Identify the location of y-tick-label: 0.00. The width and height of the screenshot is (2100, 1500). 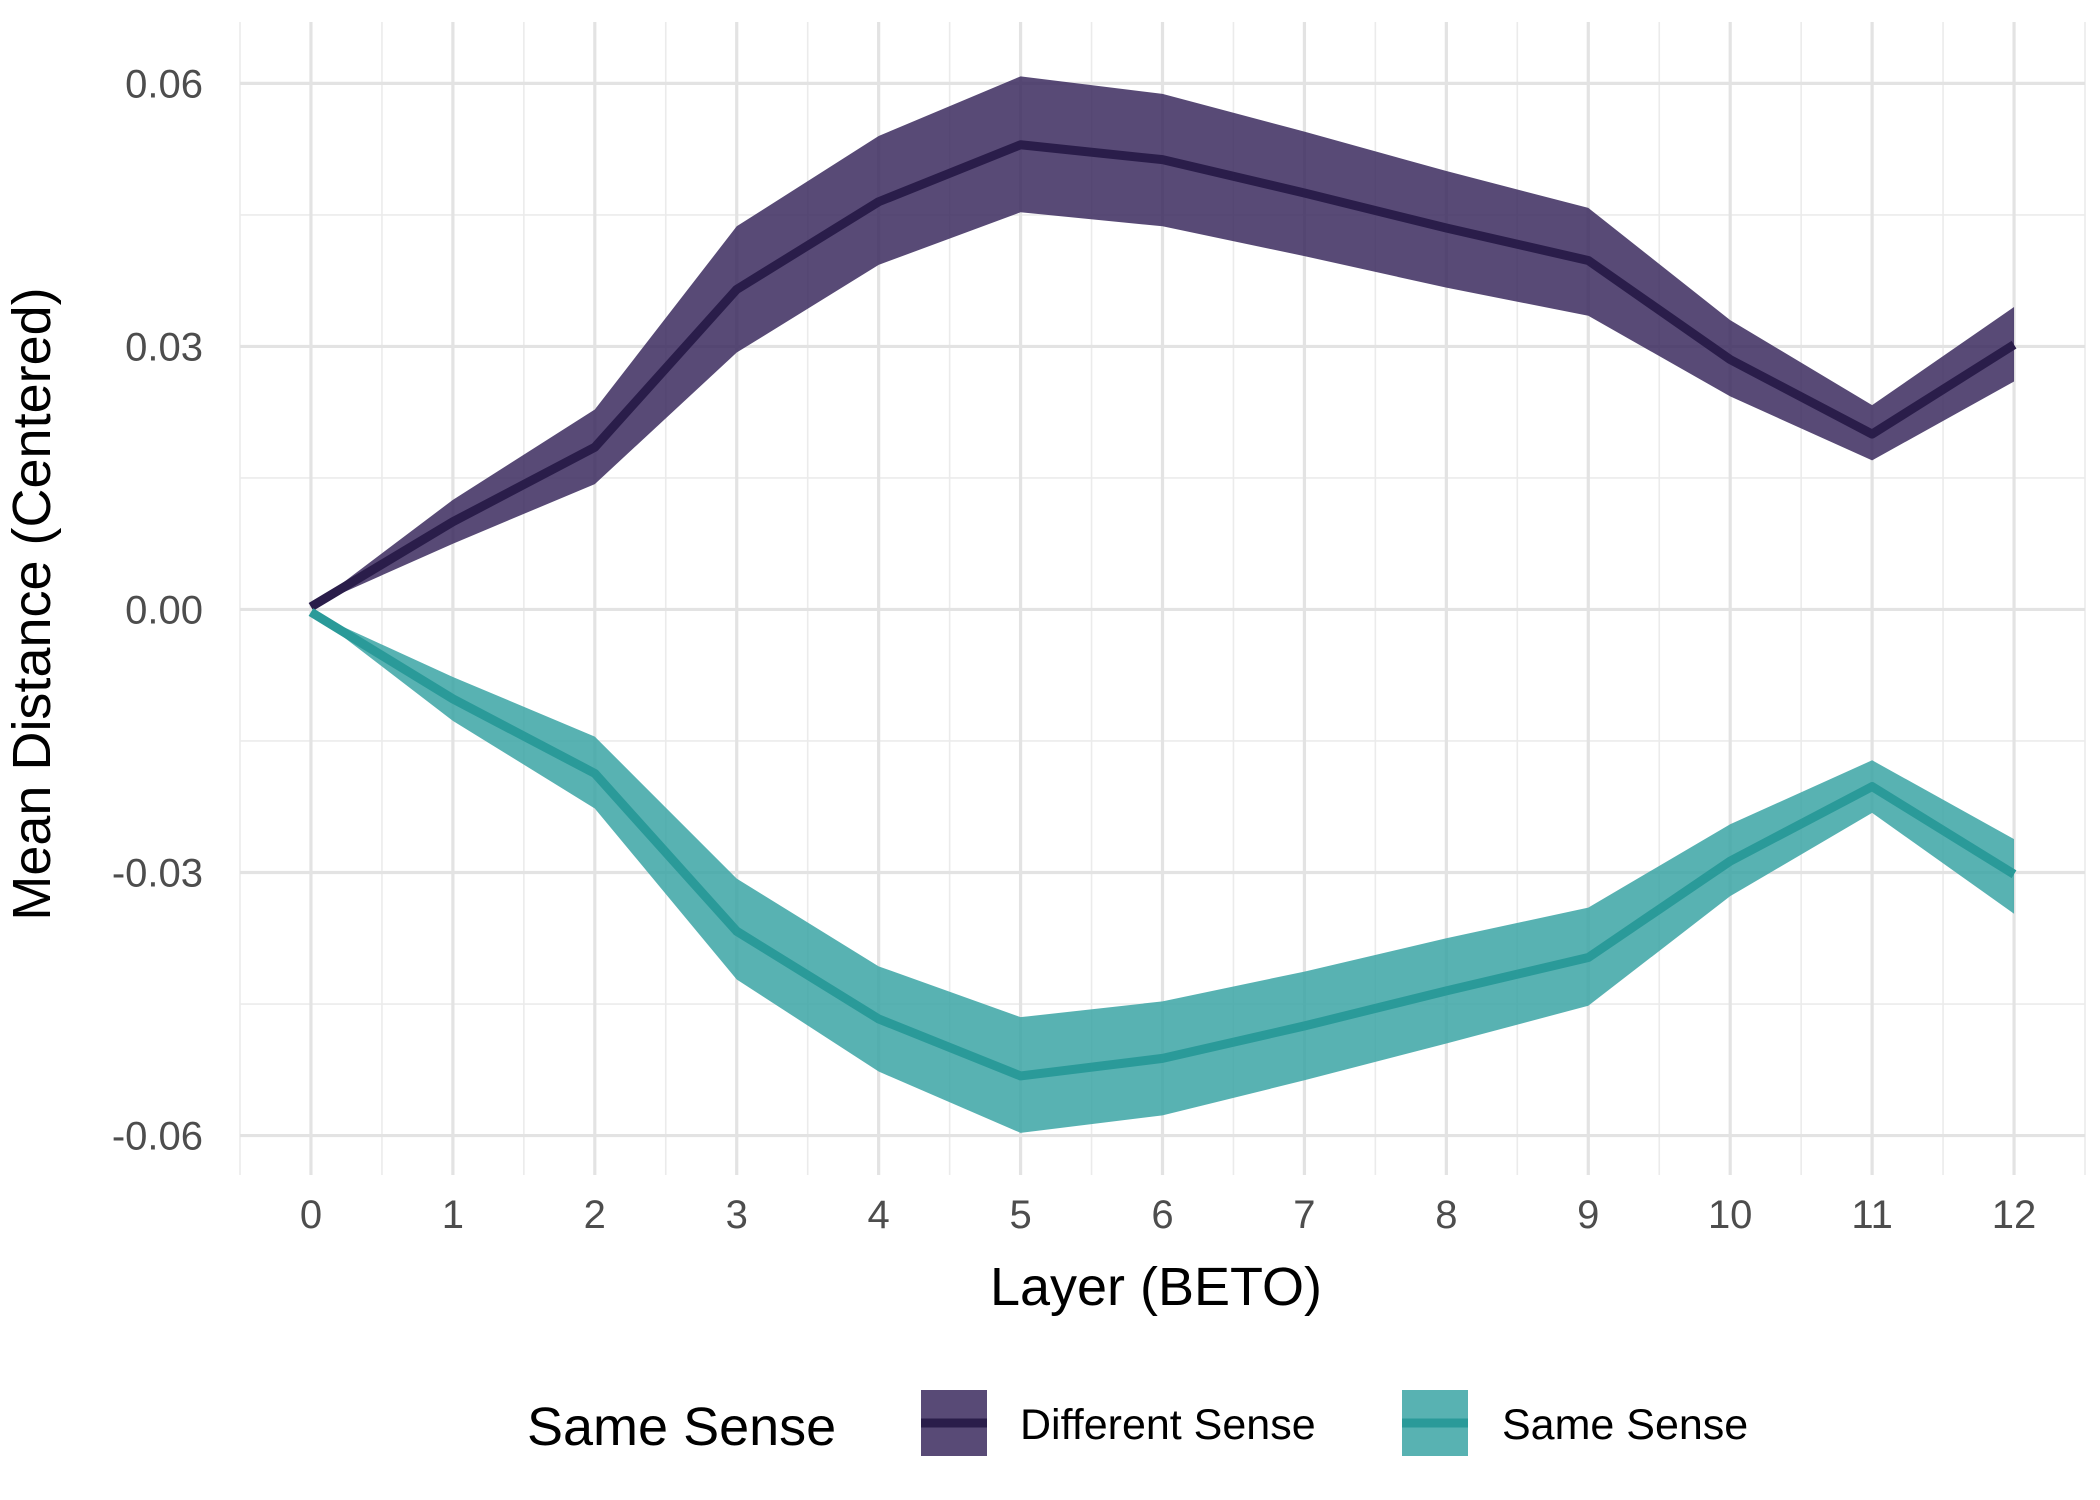
(164, 610).